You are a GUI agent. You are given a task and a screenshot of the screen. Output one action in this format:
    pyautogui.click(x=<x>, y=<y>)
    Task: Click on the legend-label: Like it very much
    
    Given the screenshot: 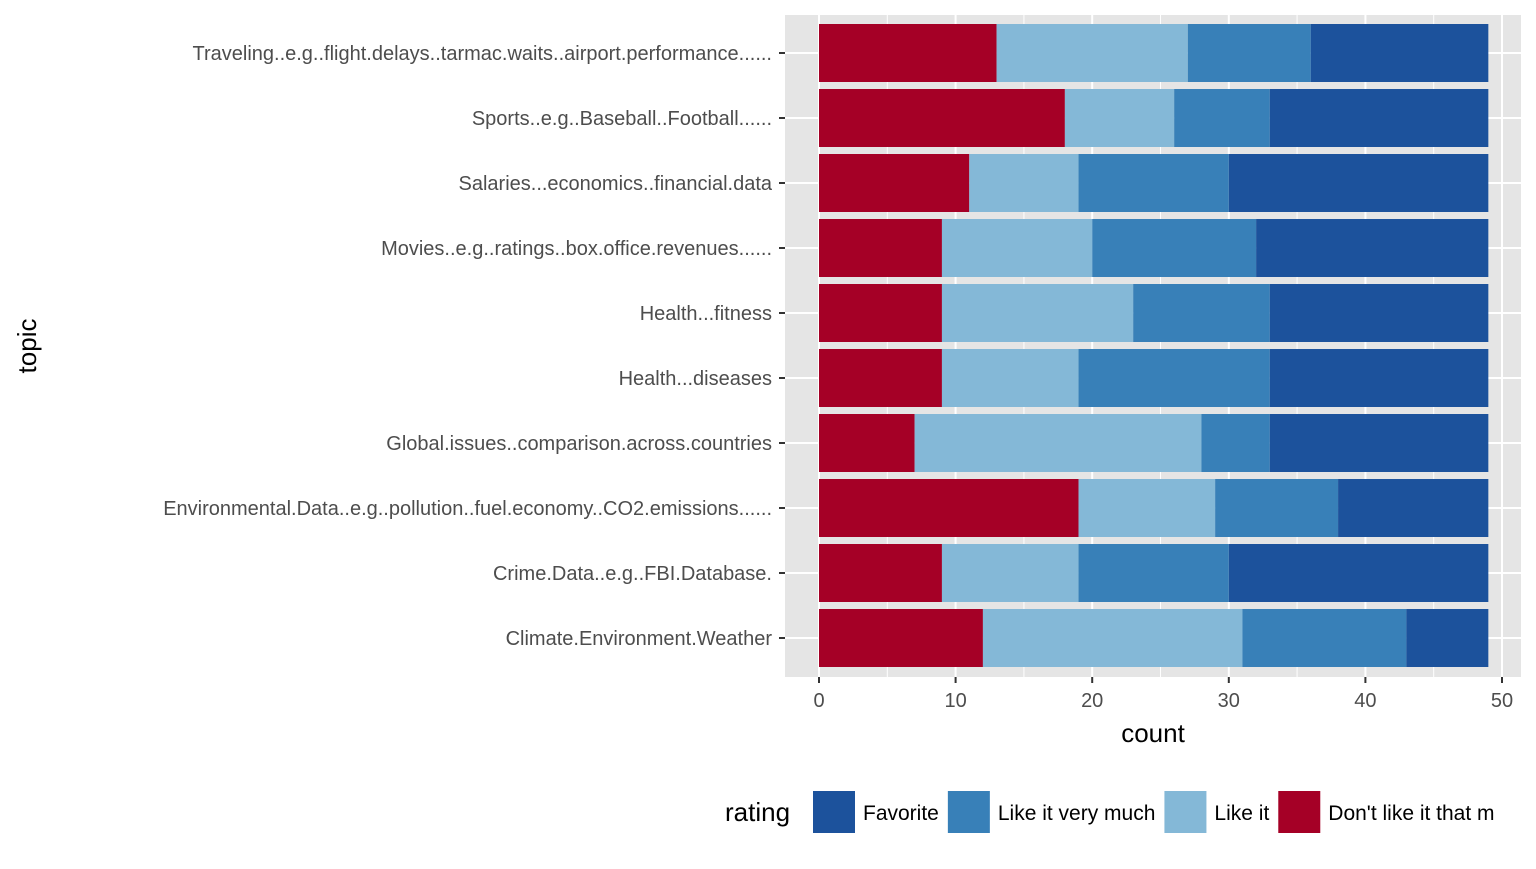 What is the action you would take?
    pyautogui.click(x=1077, y=813)
    